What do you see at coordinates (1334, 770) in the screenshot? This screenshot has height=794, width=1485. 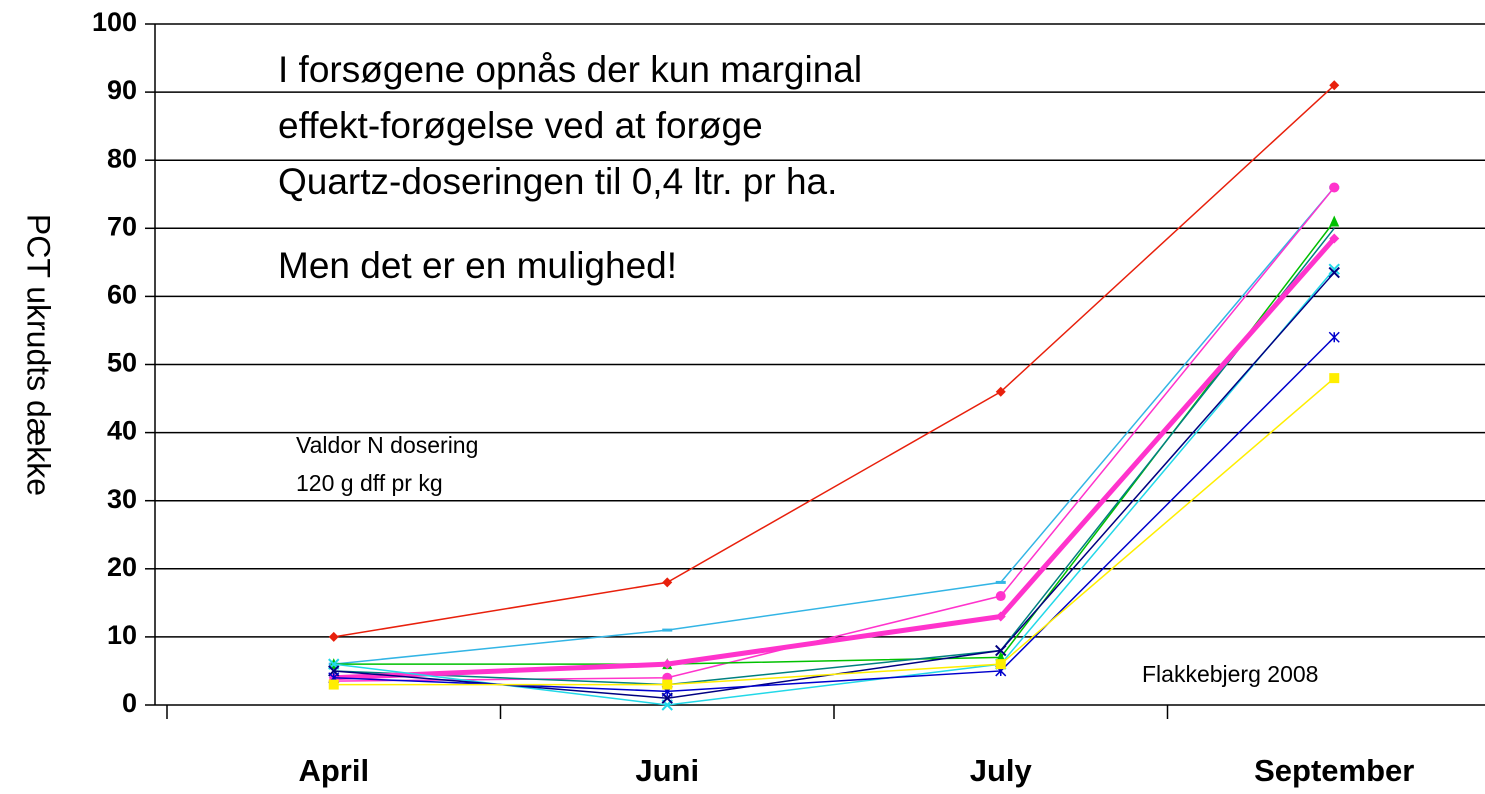 I see `x-tick-label: September` at bounding box center [1334, 770].